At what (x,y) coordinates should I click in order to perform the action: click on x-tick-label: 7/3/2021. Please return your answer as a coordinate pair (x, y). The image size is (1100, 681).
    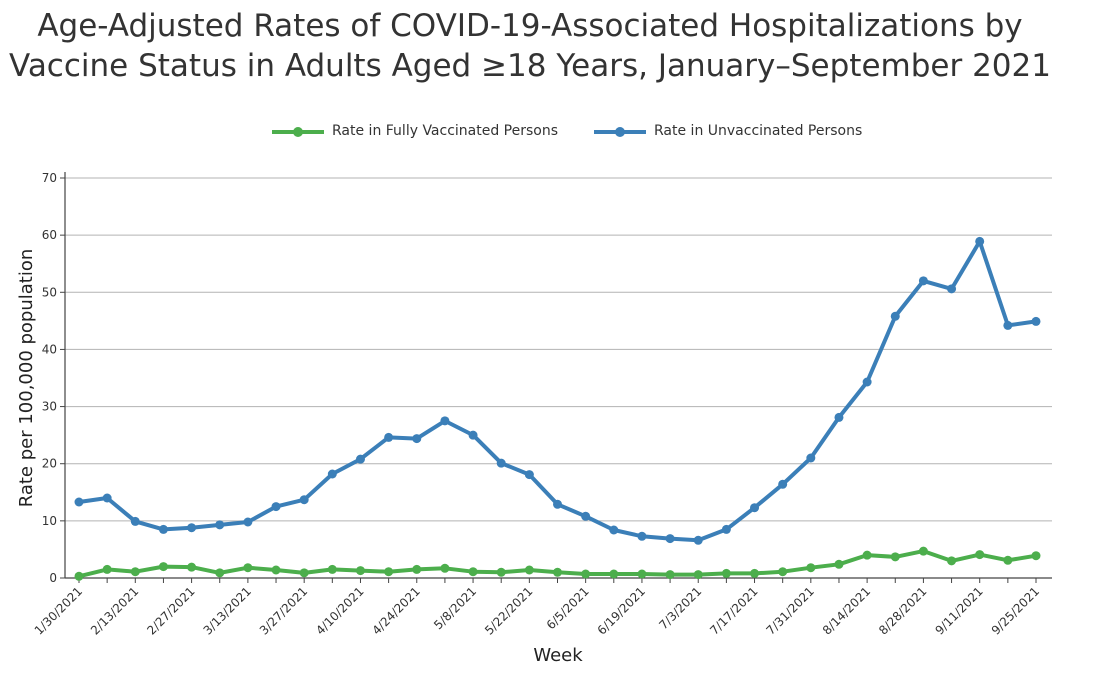
    Looking at the image, I should click on (680, 608).